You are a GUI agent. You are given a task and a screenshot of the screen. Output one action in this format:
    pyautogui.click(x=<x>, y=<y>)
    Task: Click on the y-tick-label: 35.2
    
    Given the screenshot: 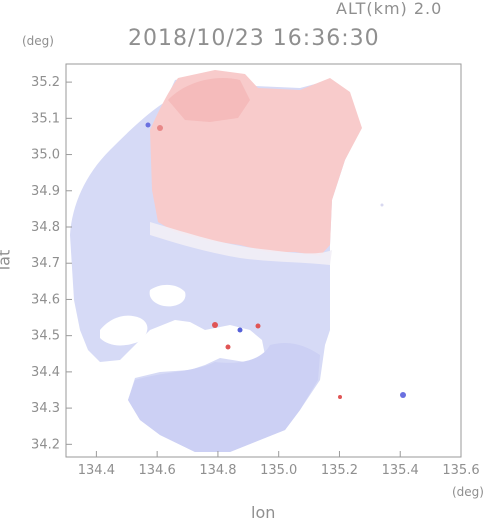 What is the action you would take?
    pyautogui.click(x=45, y=82)
    